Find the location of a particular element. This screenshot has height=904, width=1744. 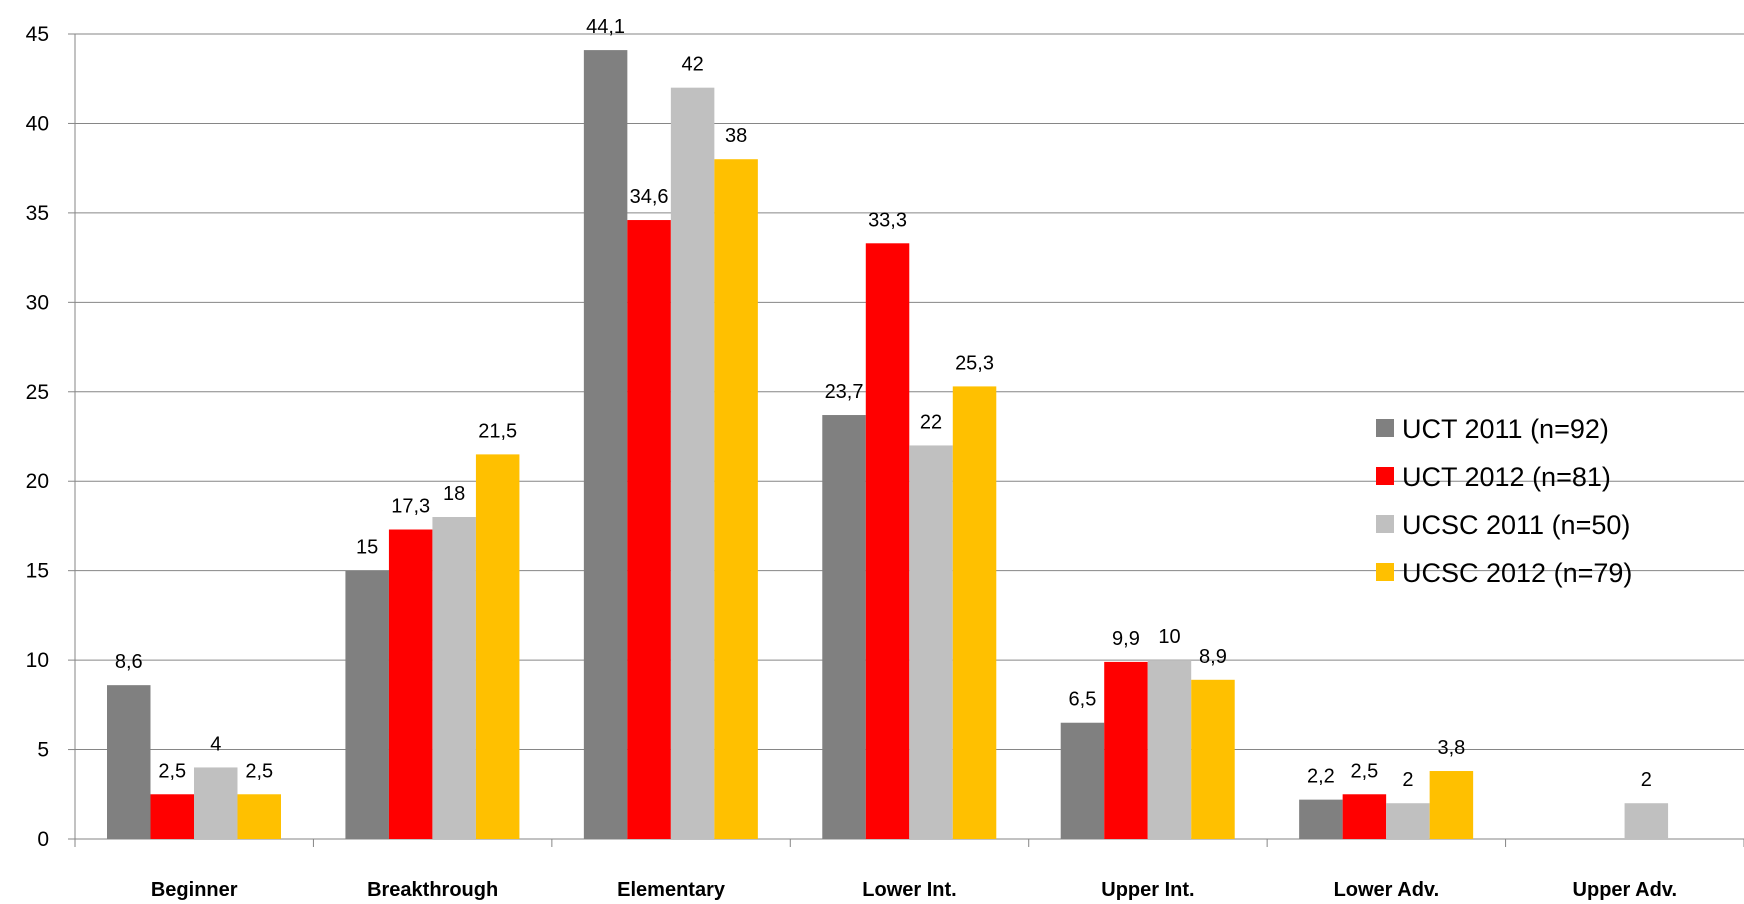

y-tick-label: 0 is located at coordinates (43, 839).